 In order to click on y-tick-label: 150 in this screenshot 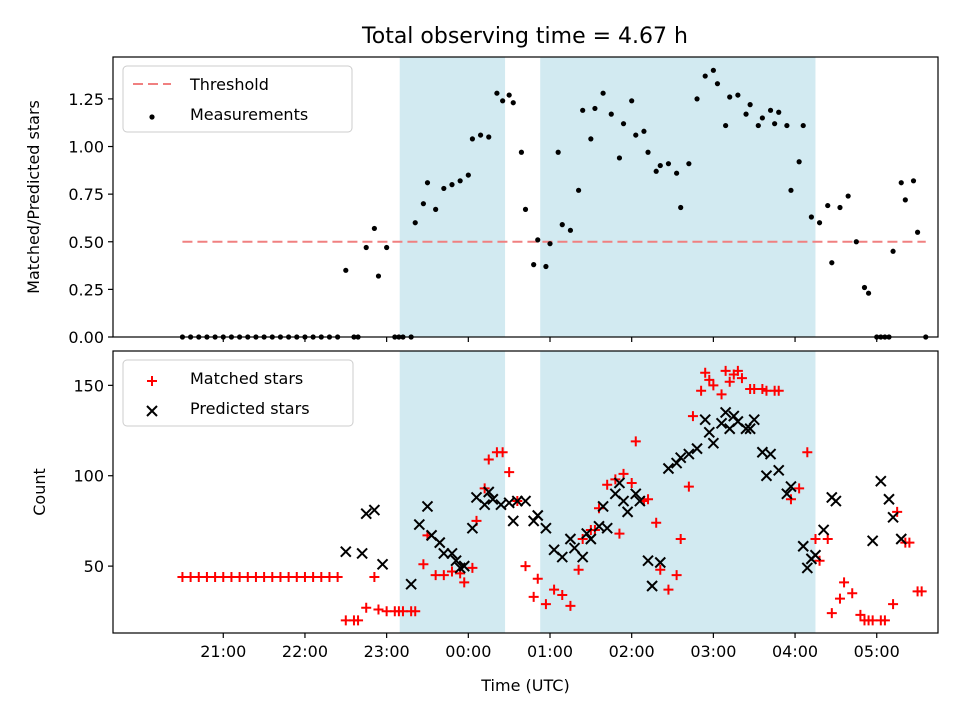, I will do `click(88, 385)`.